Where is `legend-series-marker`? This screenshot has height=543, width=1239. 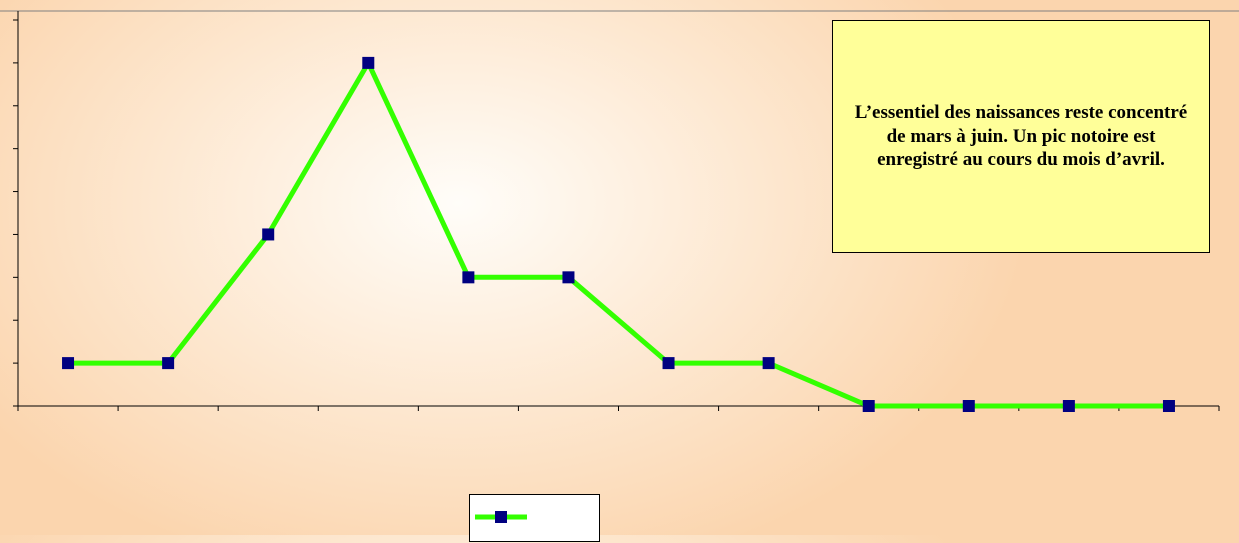
legend-series-marker is located at coordinates (501, 517).